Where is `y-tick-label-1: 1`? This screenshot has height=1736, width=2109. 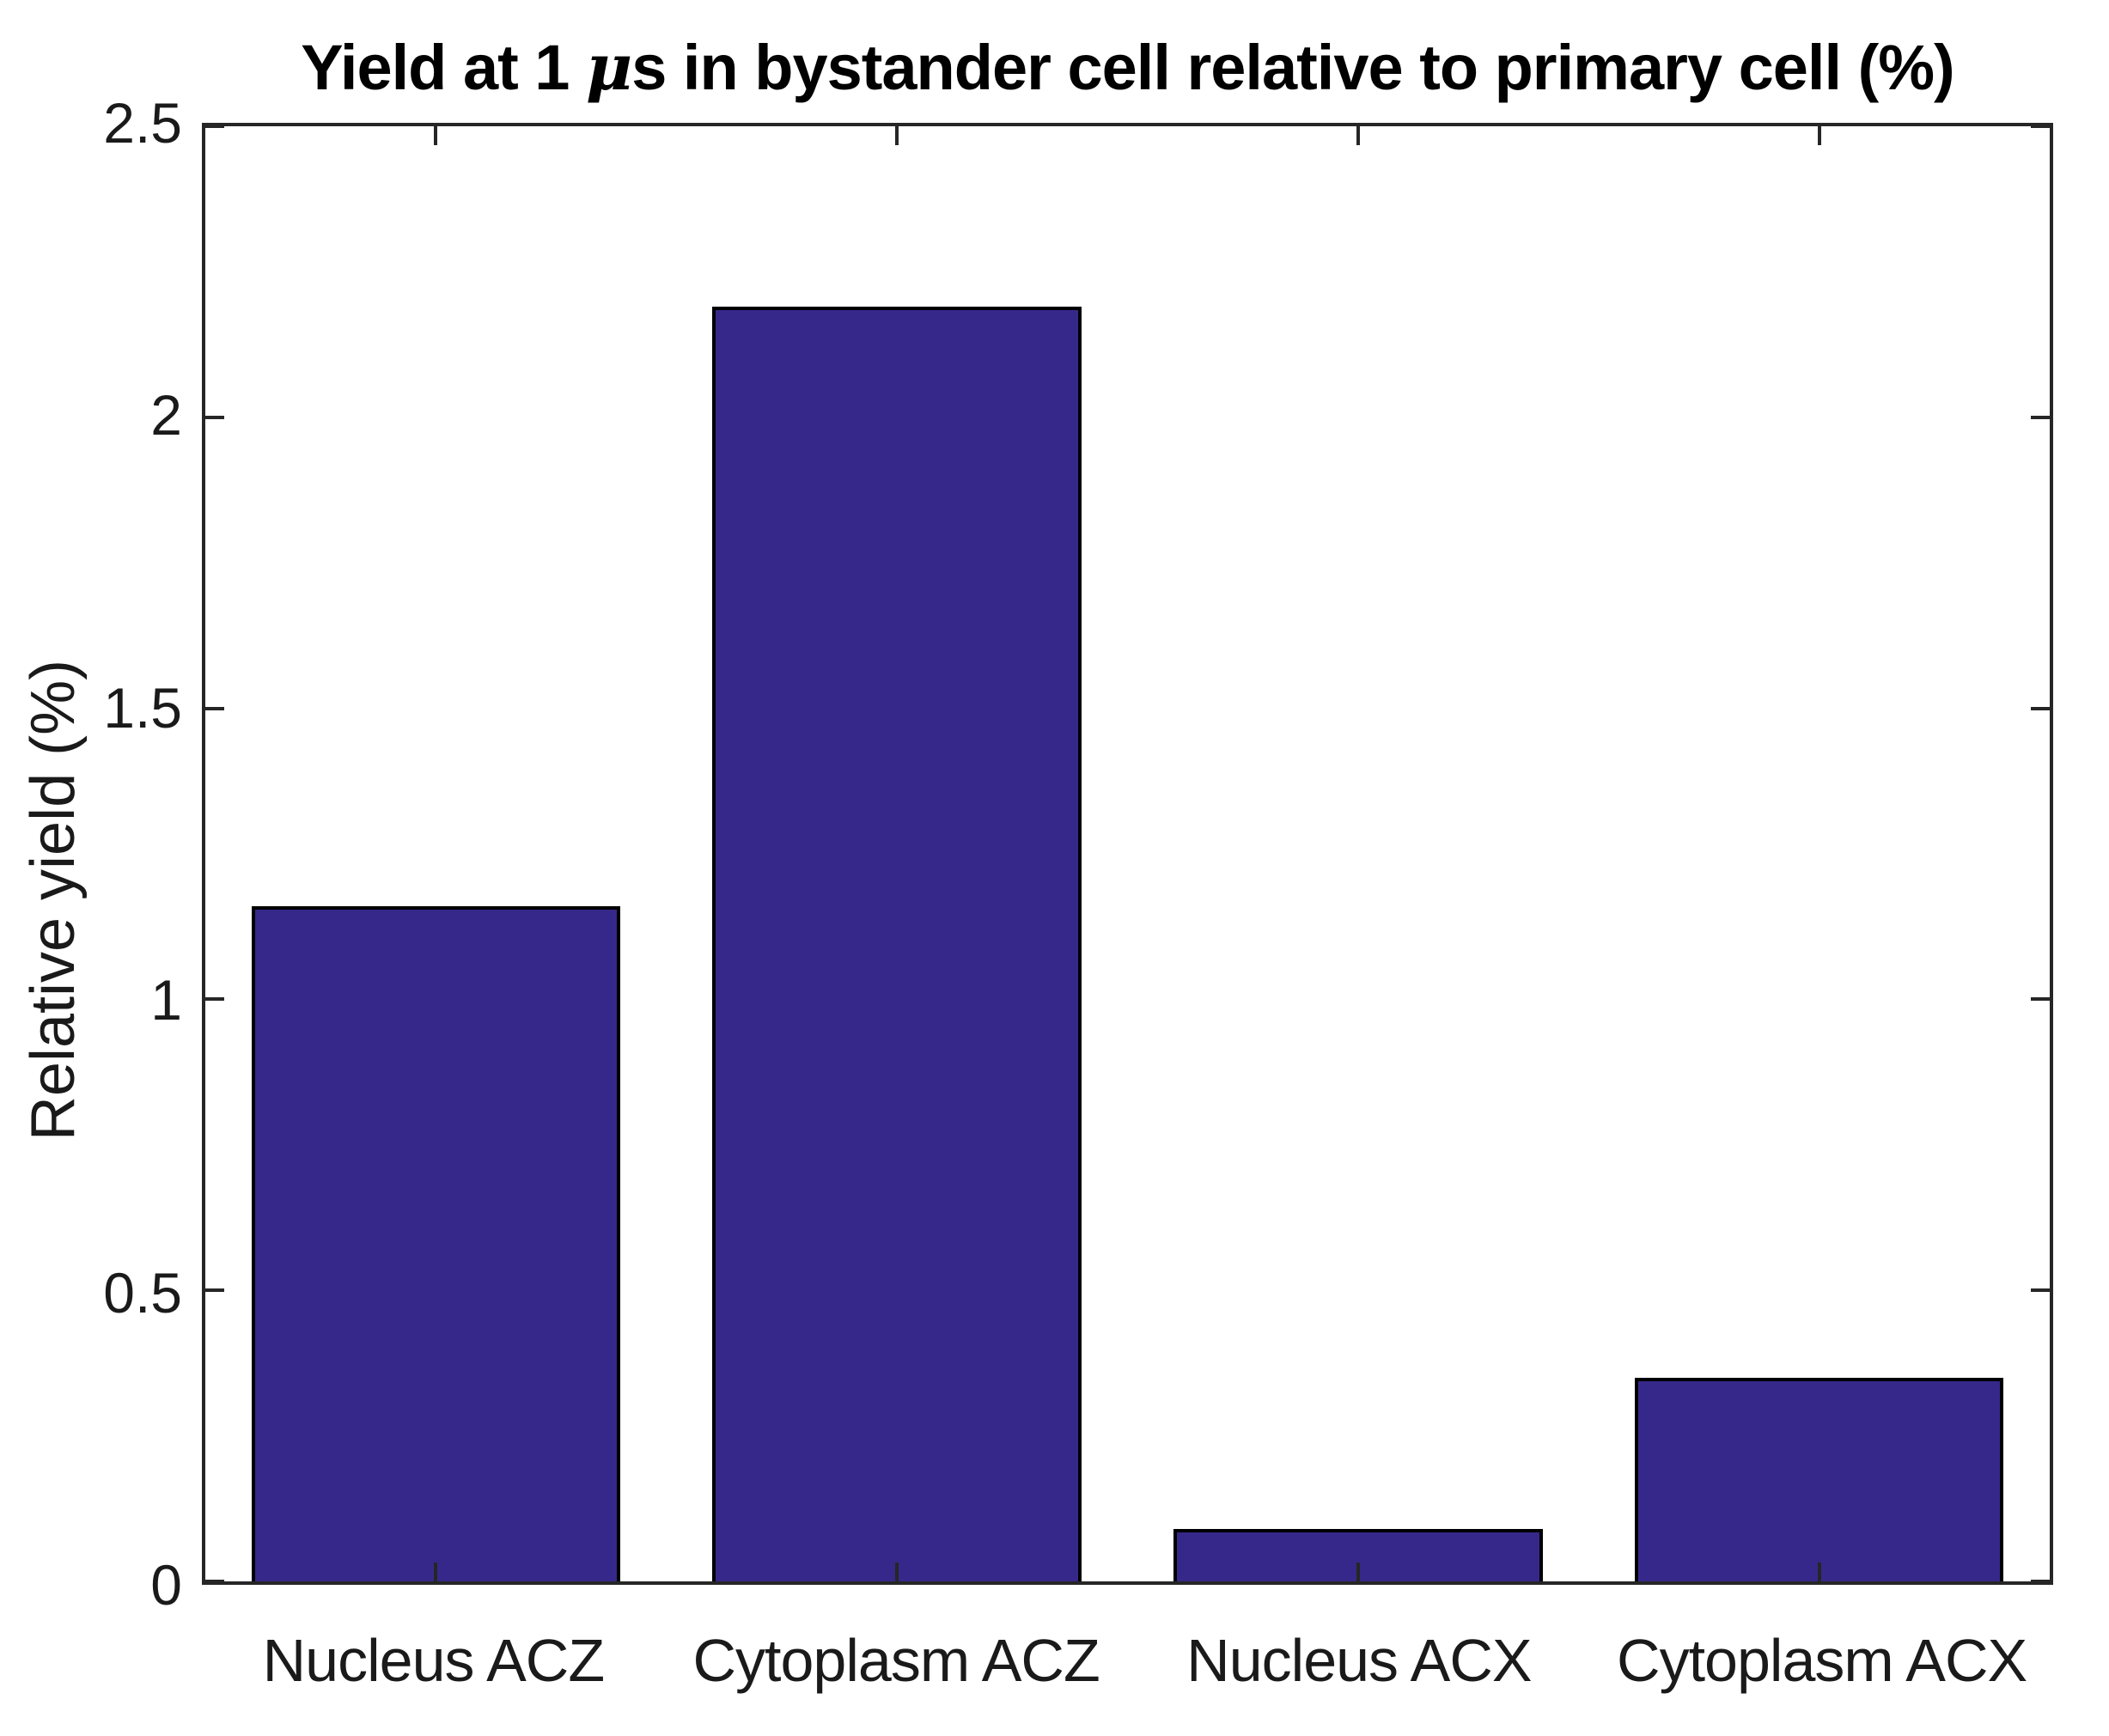
y-tick-label-1: 1 is located at coordinates (166, 1000).